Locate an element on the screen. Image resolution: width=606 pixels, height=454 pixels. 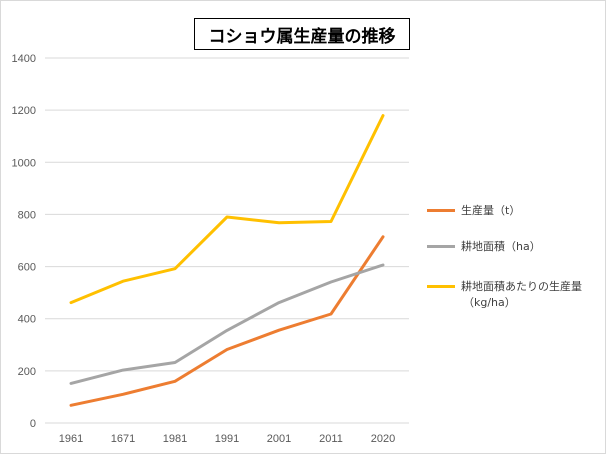
x-tick-label: 2020 is located at coordinates (383, 439).